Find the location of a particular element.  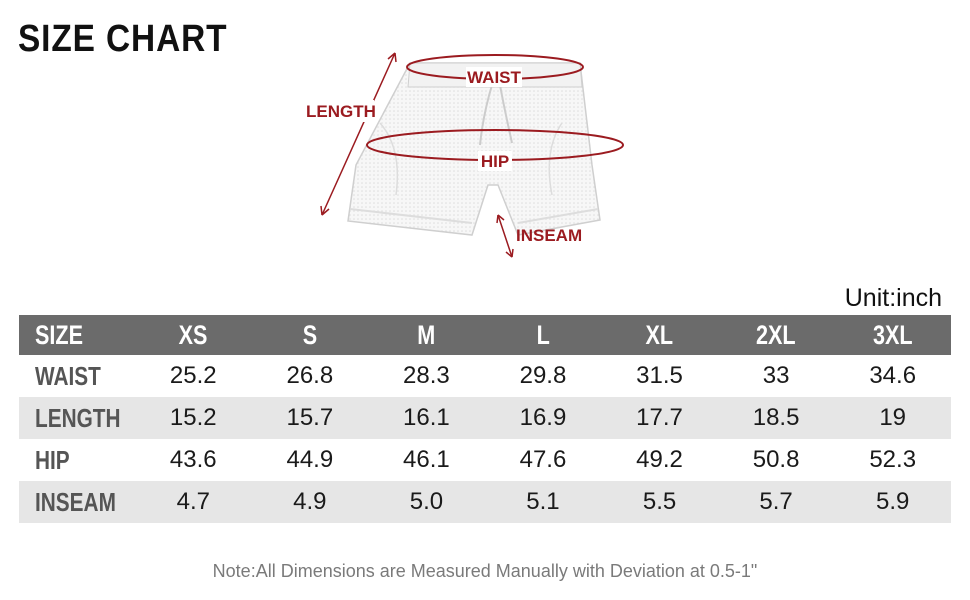

table-cell: 5.1 is located at coordinates (543, 502).